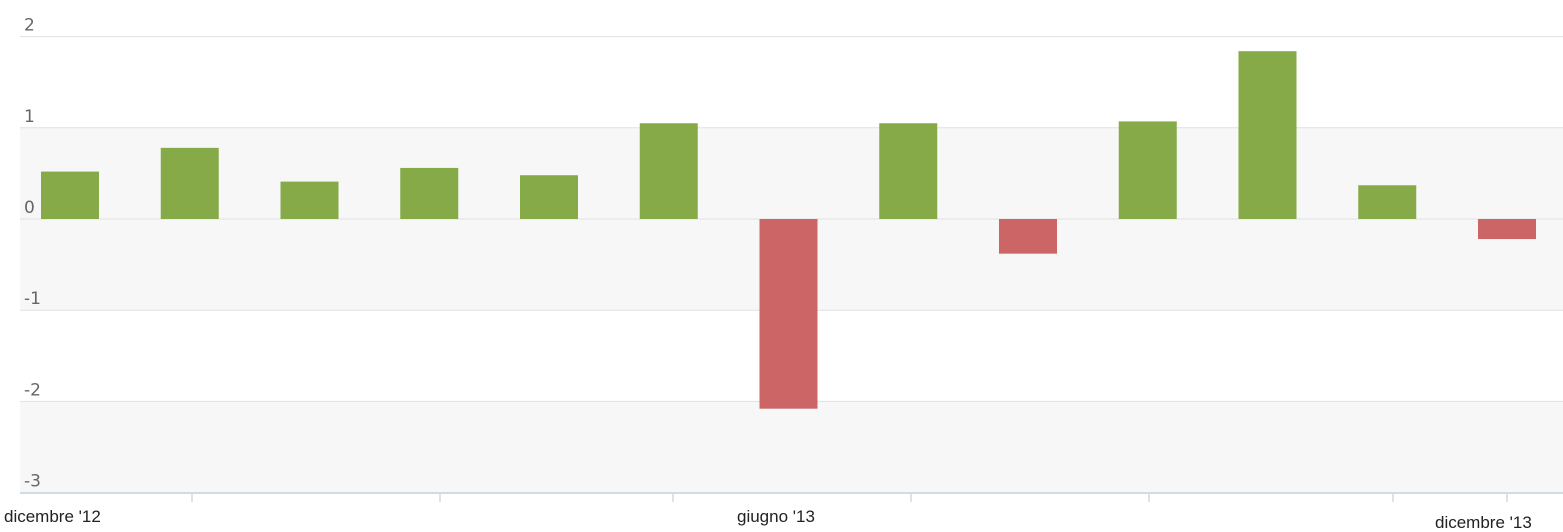 This screenshot has height=532, width=1563. I want to click on y-tick-label: -3, so click(32, 482).